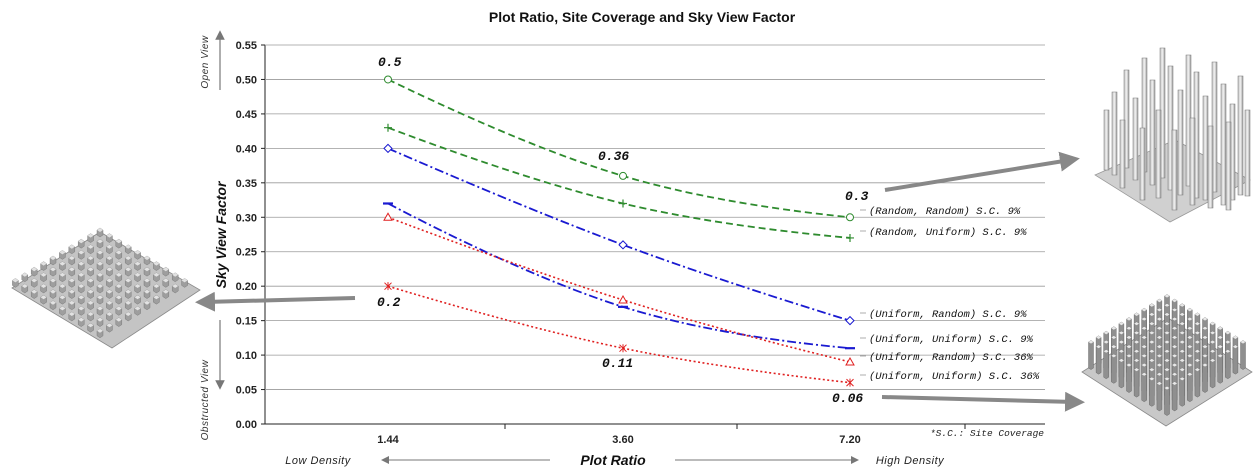 The height and width of the screenshot is (468, 1255). I want to click on series-3-point, so click(623, 245).